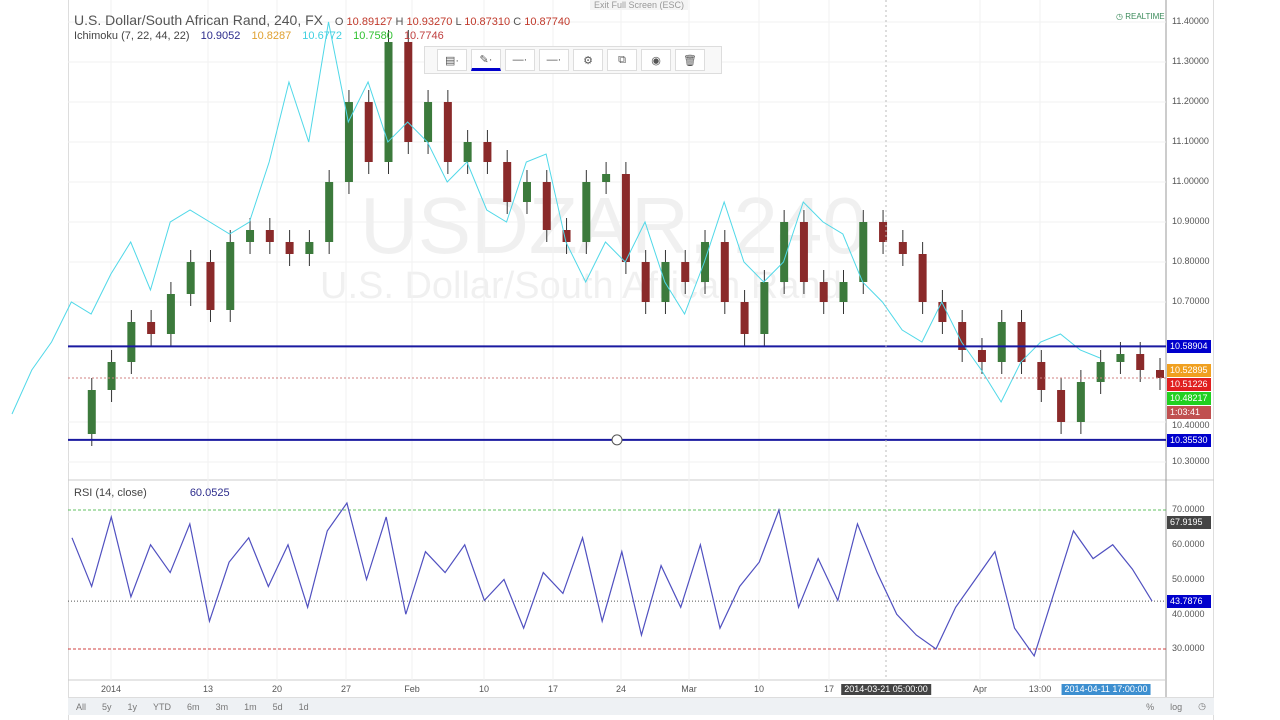 This screenshot has height=720, width=1280. Describe the element at coordinates (250, 706) in the screenshot. I see `range-1m: 1m` at that location.